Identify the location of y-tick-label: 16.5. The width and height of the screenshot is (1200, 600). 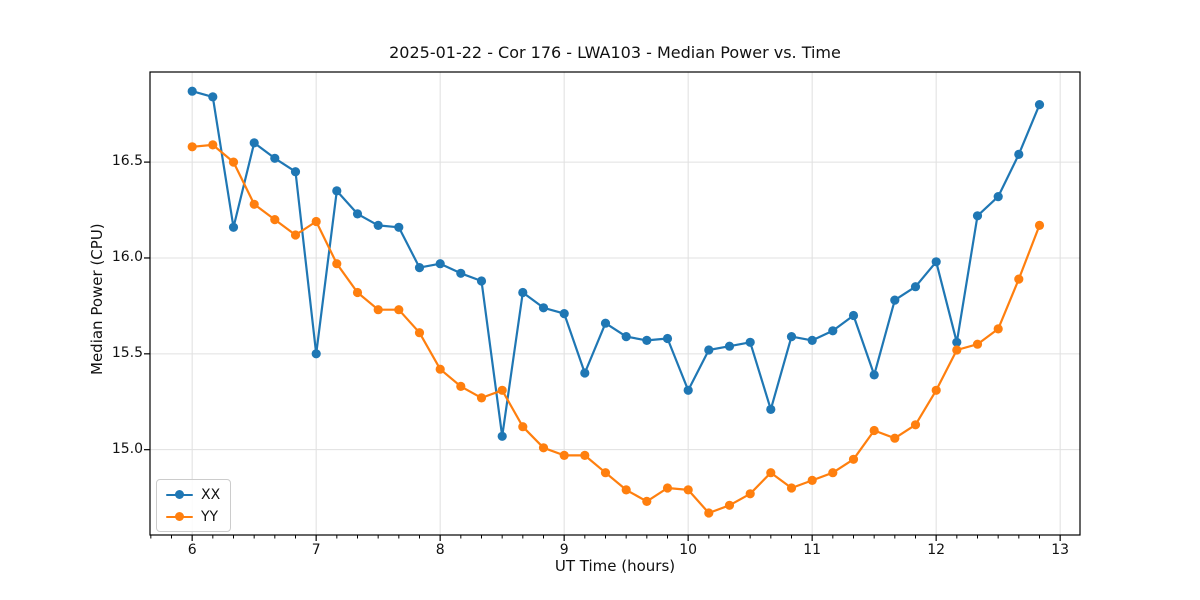
(127, 161).